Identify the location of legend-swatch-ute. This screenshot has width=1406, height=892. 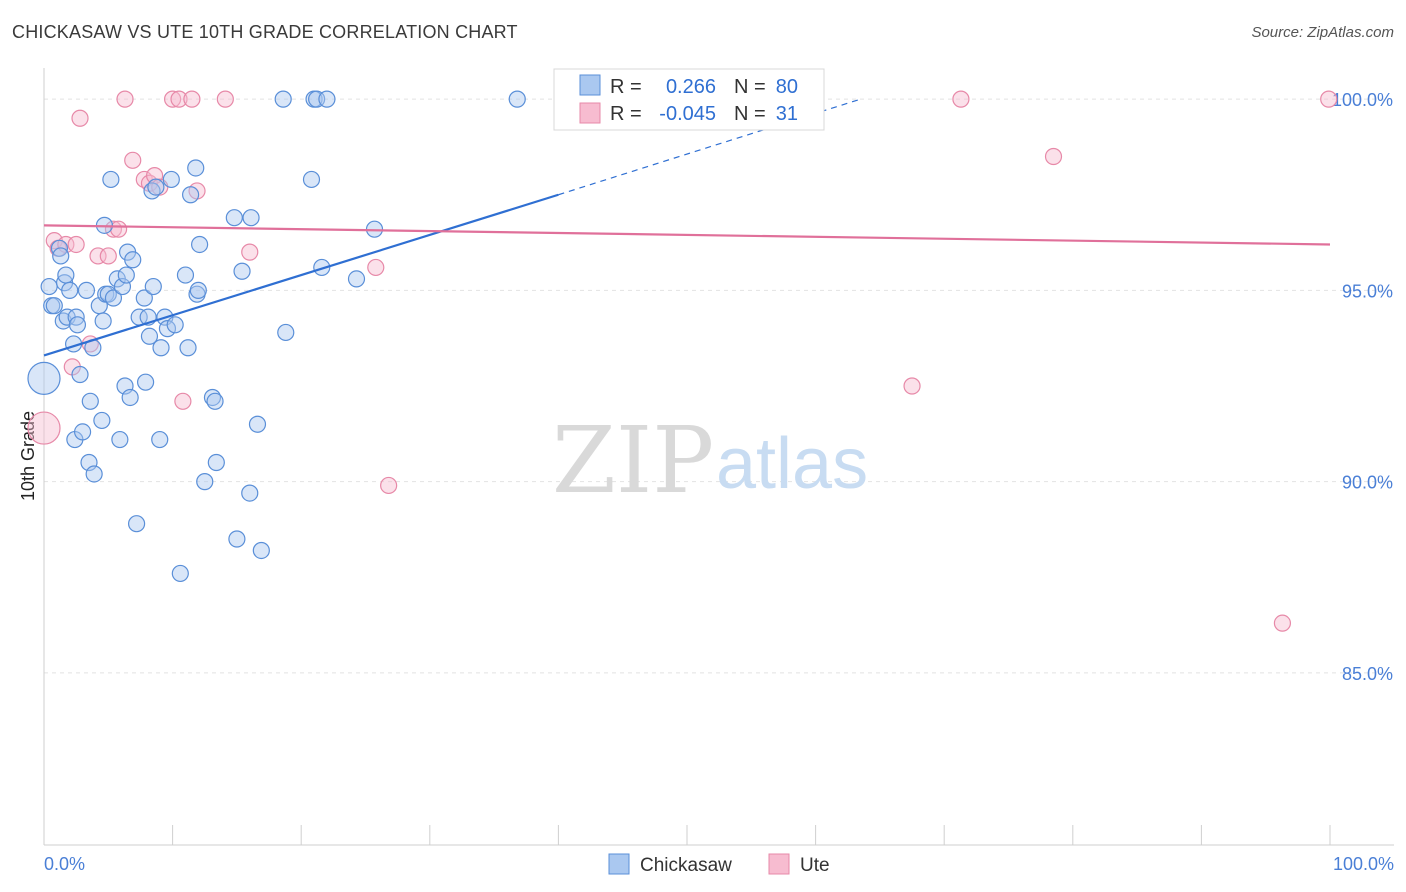
(590, 113).